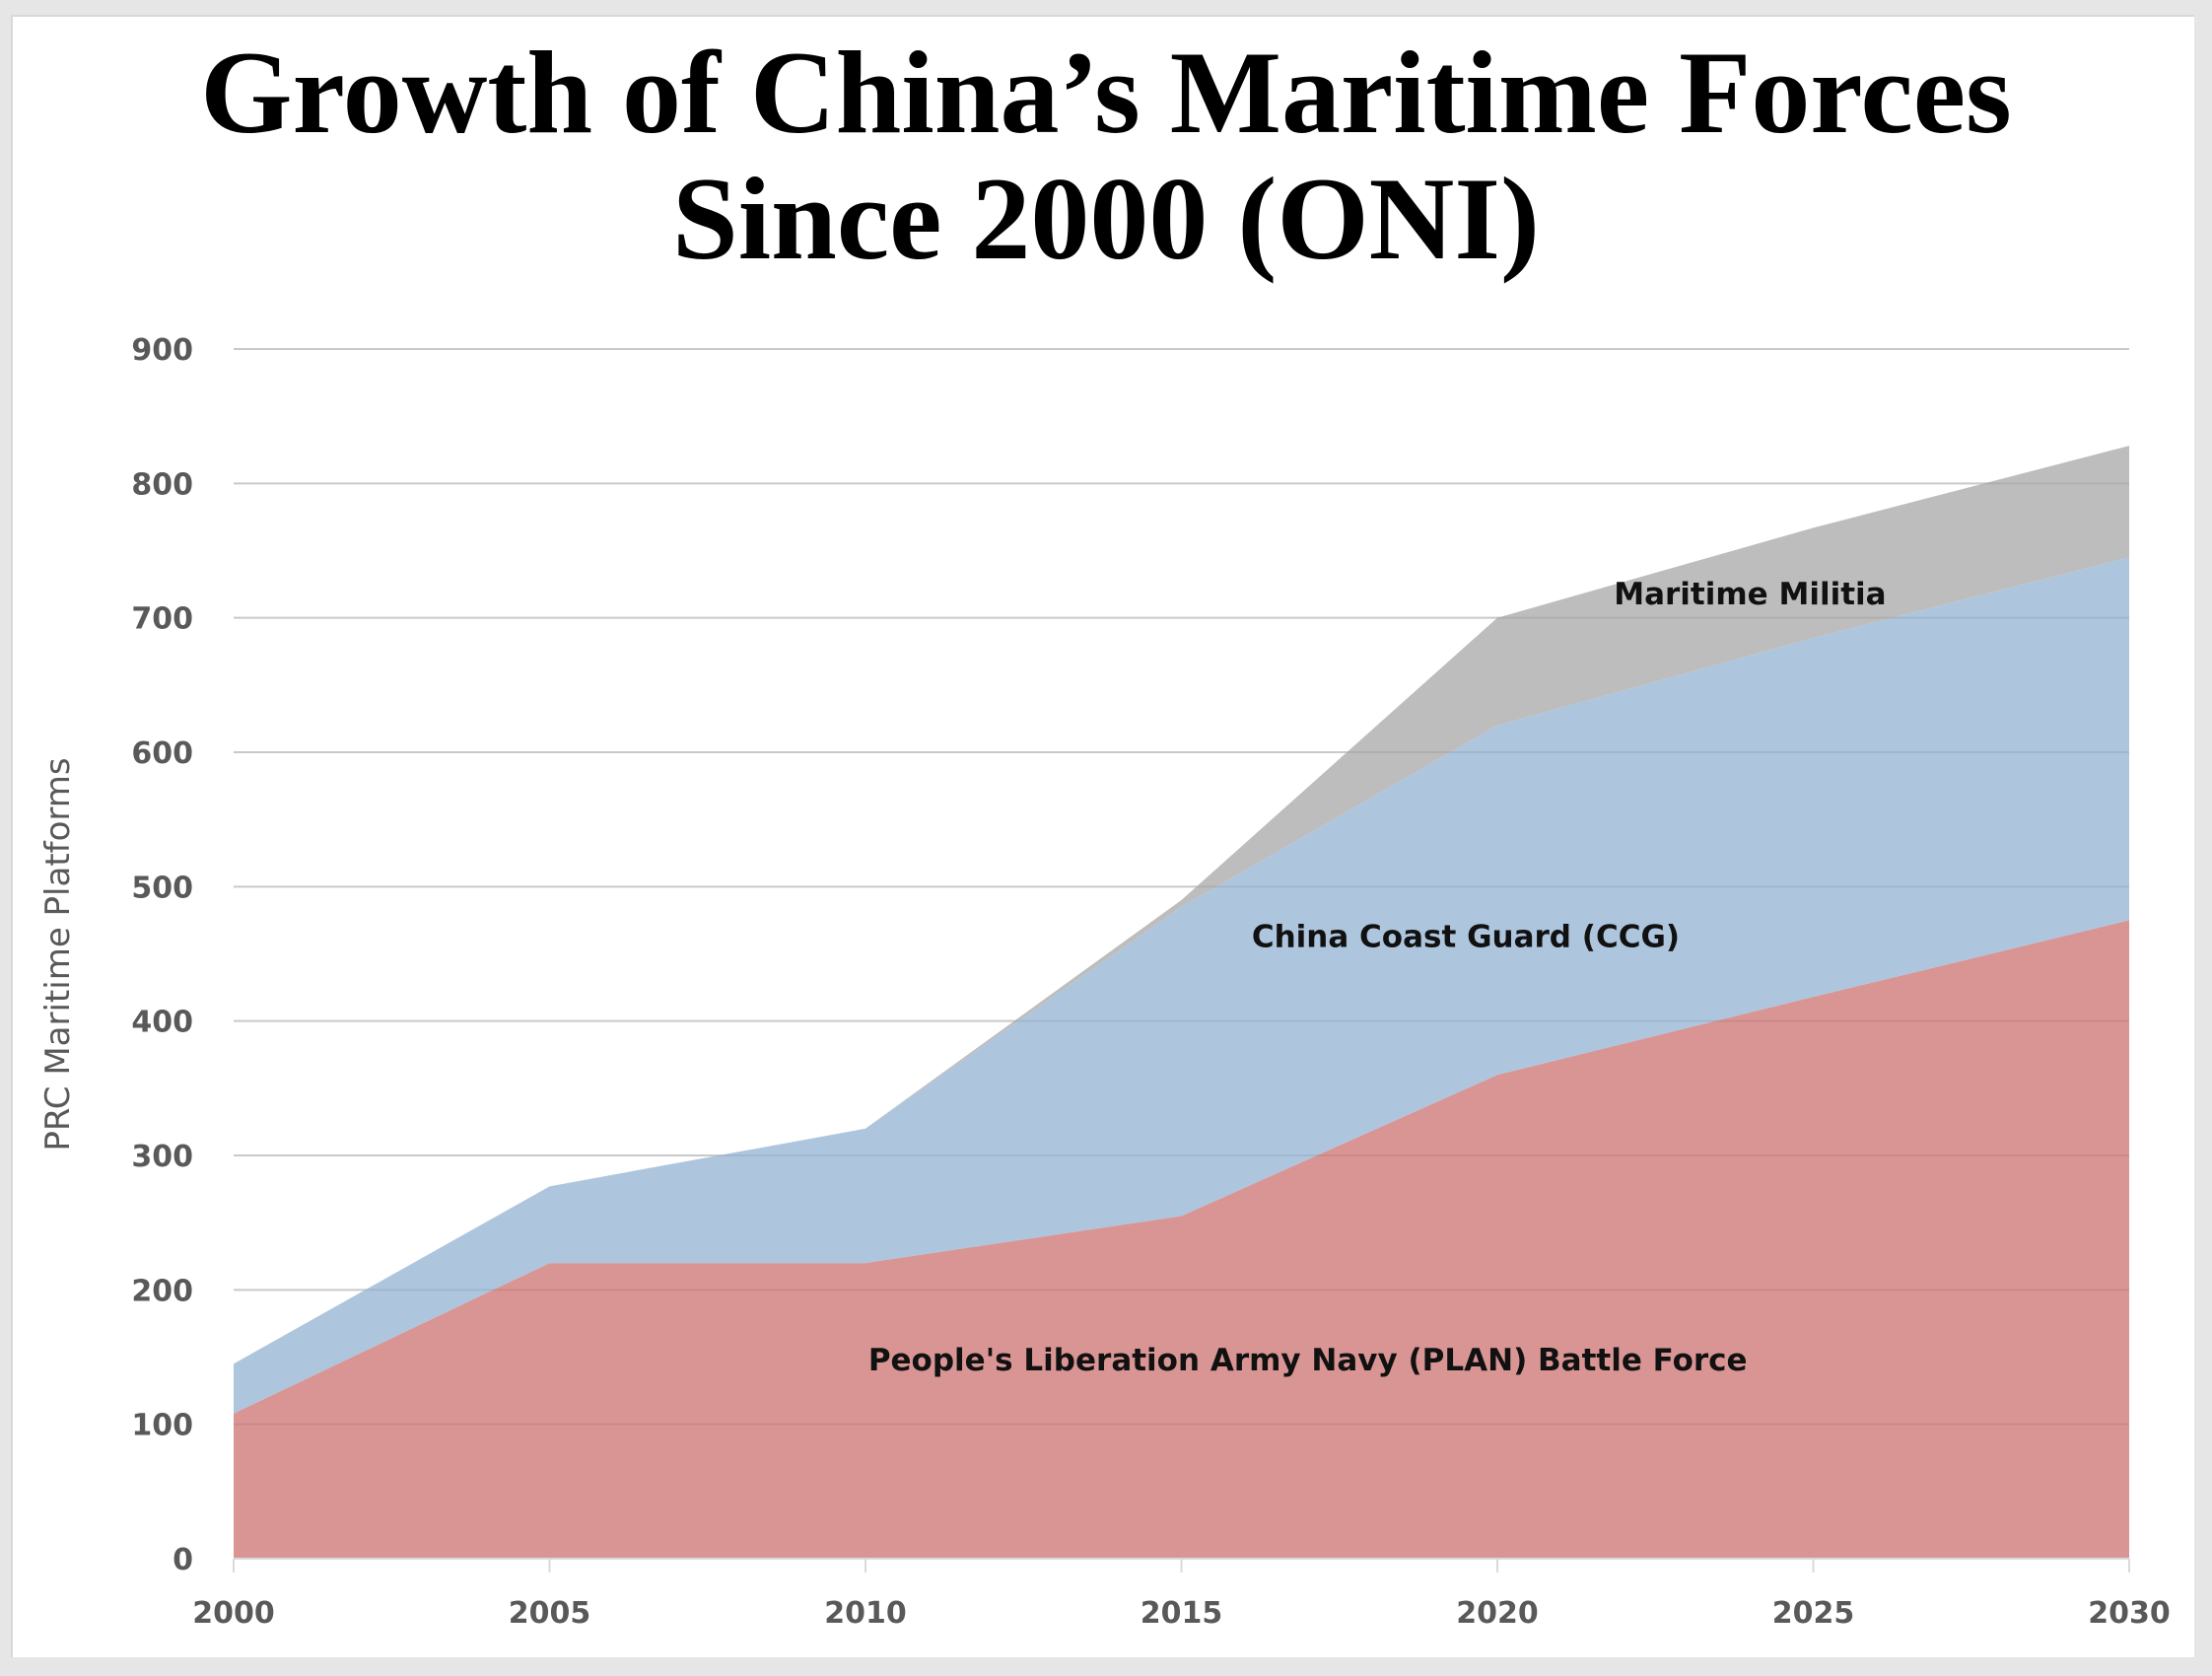  What do you see at coordinates (234, 1614) in the screenshot?
I see `x-tick-label: 2000` at bounding box center [234, 1614].